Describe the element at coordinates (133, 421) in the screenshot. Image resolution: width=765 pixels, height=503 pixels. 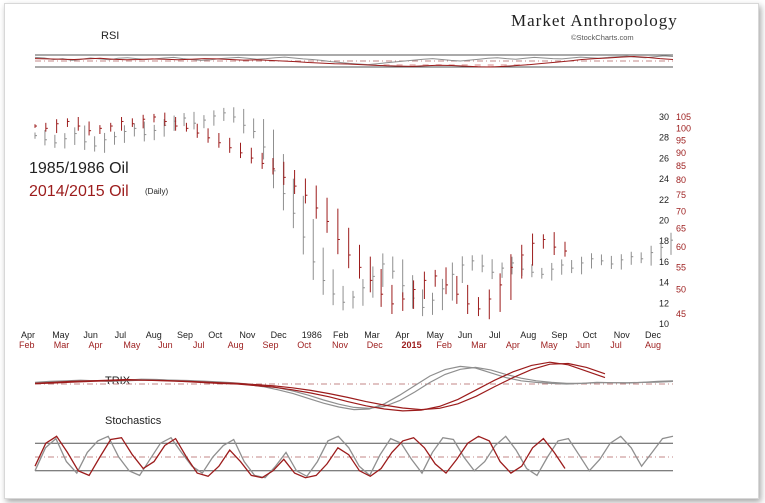
I see `stochastics-title: Stochastics` at that location.